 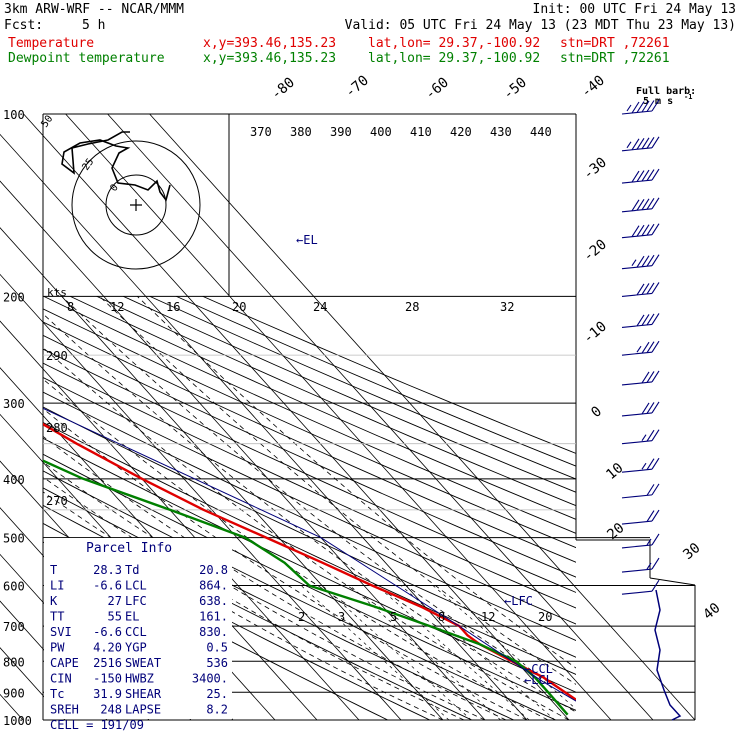 What do you see at coordinates (53, 570) in the screenshot?
I see `parcel-info-label: T` at bounding box center [53, 570].